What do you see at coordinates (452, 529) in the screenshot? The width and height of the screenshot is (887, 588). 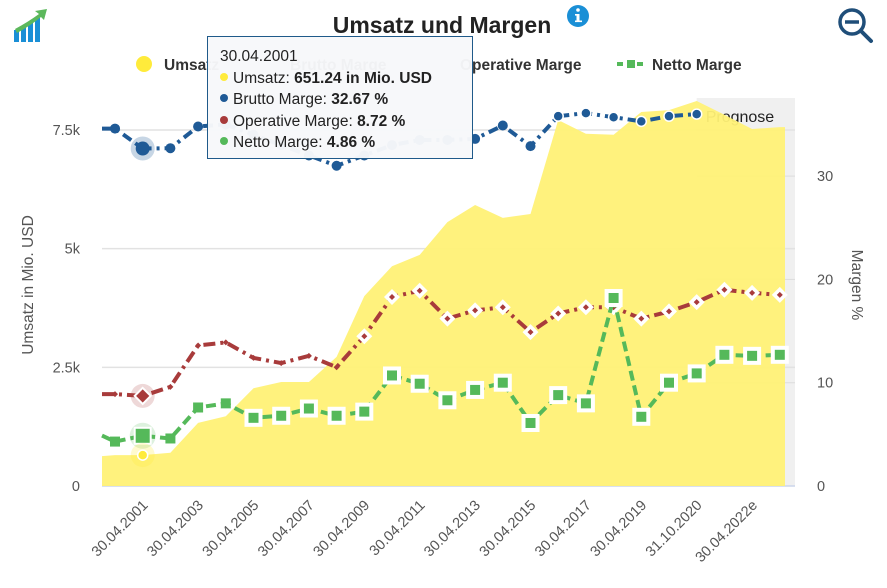 I see `x-tick-label: 30.04.2013` at bounding box center [452, 529].